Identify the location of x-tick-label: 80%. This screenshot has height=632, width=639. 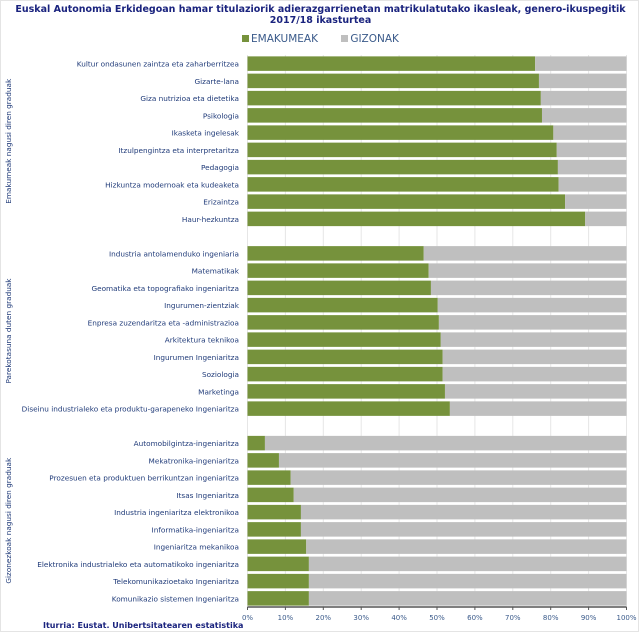
(551, 618).